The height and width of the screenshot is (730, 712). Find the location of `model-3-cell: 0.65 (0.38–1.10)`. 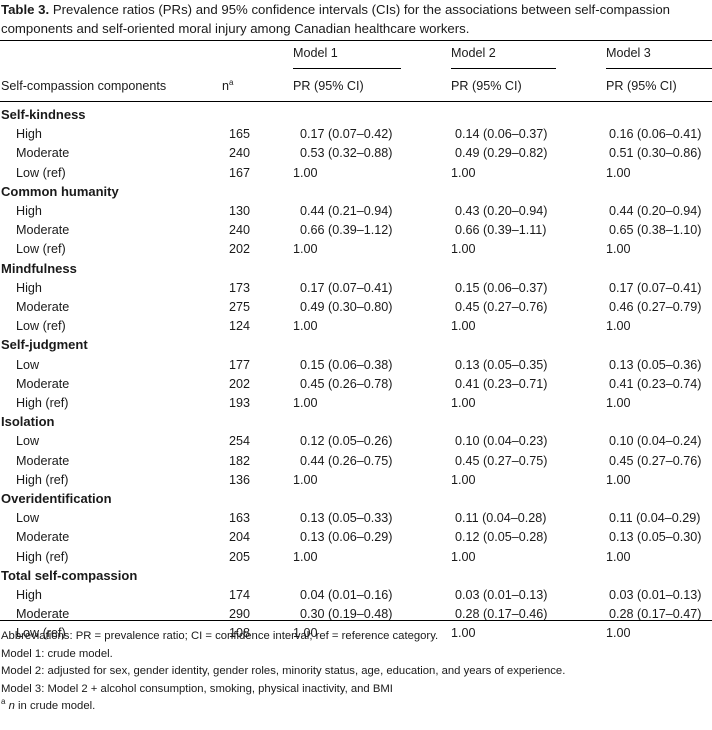

model-3-cell: 0.65 (0.38–1.10) is located at coordinates (655, 230).